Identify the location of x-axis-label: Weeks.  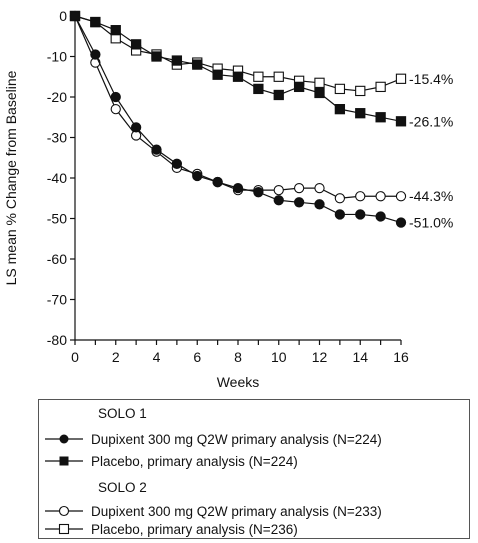
(238, 382).